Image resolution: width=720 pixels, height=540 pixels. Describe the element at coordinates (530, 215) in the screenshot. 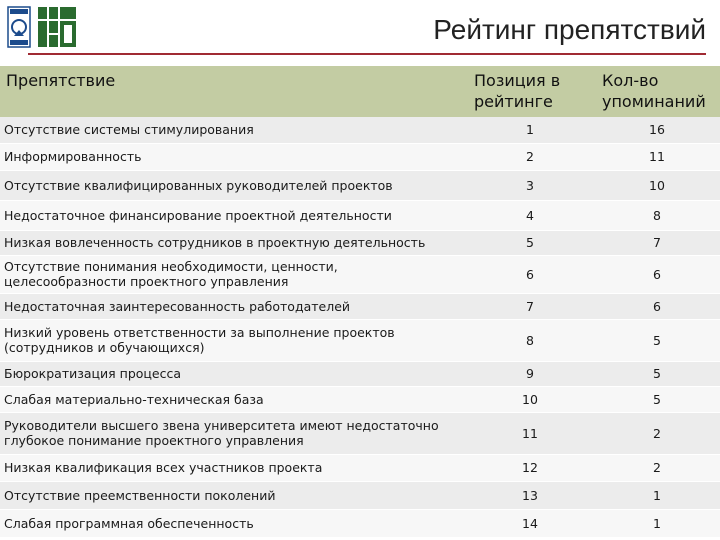

I see `position-cell: 4` at that location.